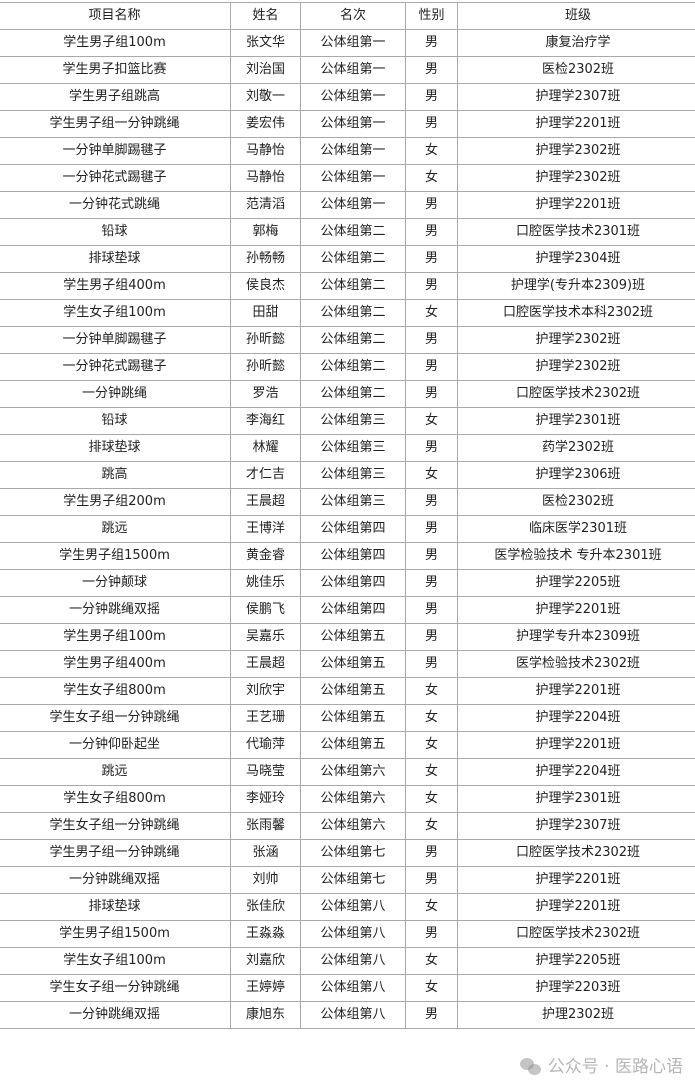 The width and height of the screenshot is (695, 1081). I want to click on table-row: 一分钟花式跳绳 范清滔 公体组第一男护理学2201班, so click(347, 205).